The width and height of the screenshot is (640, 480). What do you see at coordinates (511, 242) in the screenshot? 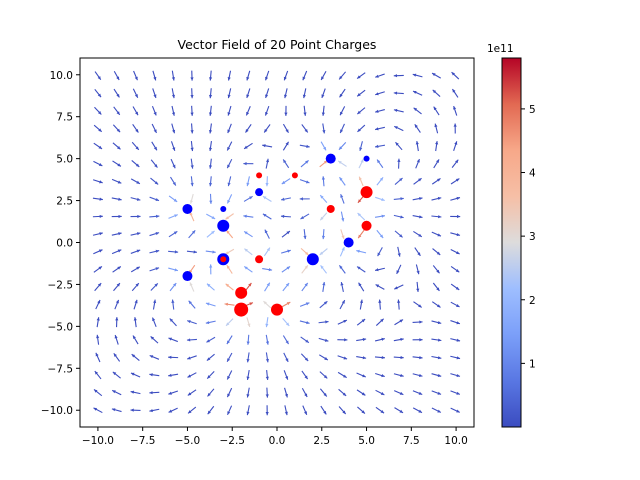
I see `colorbar` at bounding box center [511, 242].